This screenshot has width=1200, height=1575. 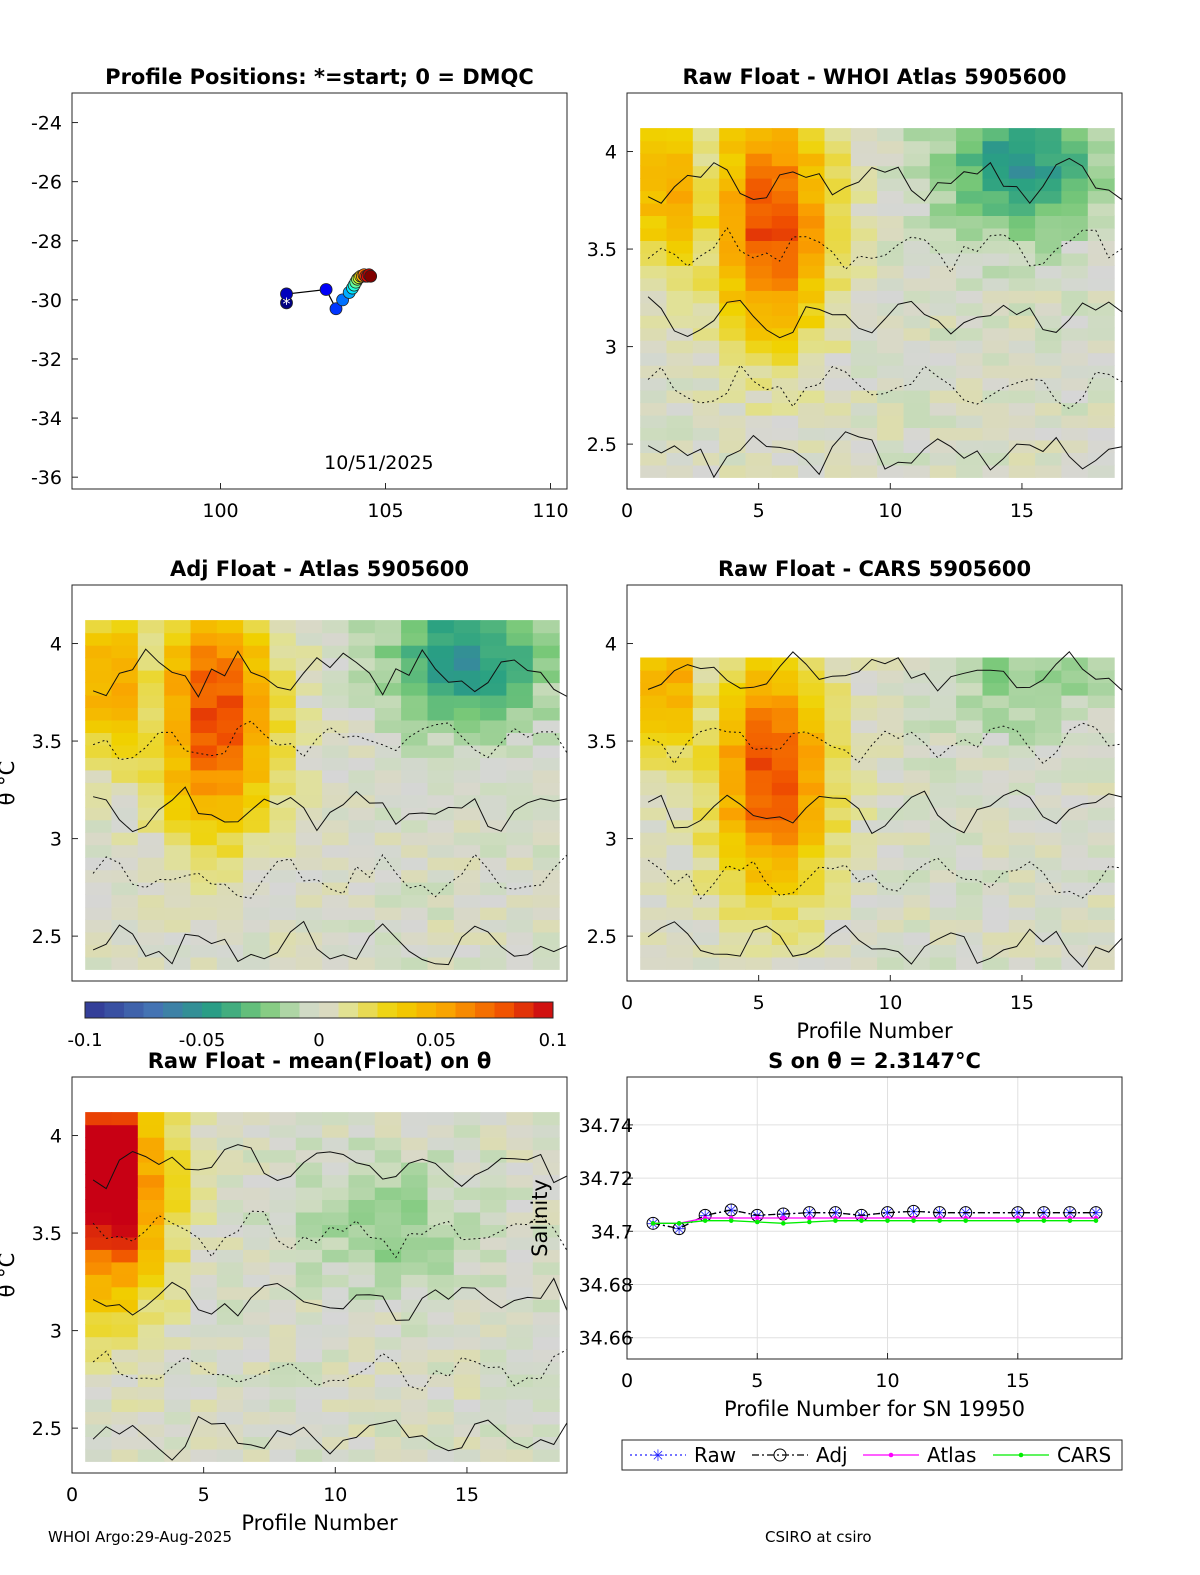 I want to click on adj-atlas-contour, so click(x=330, y=673).